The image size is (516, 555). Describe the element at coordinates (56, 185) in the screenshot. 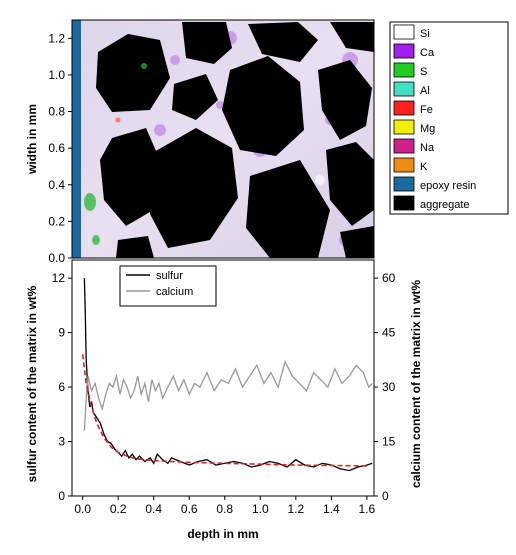

I see `map-y-tick-label: 0.4` at that location.